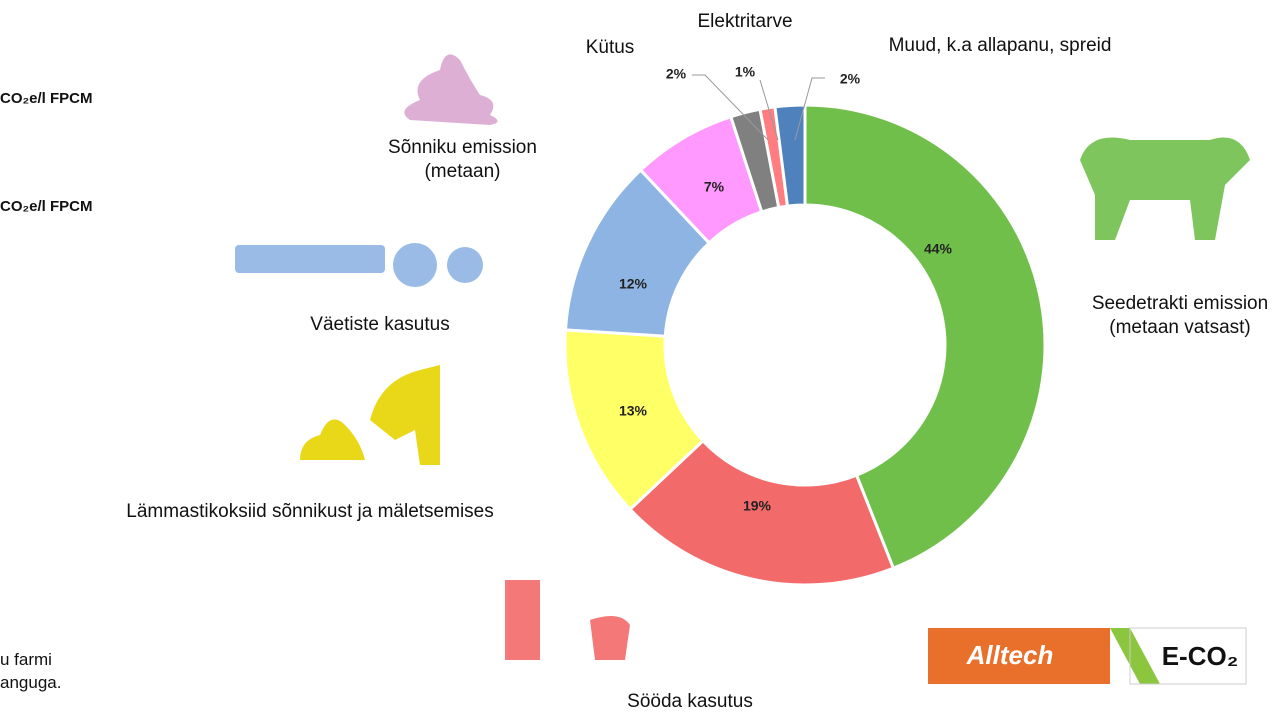  Describe the element at coordinates (31, 682) in the screenshot. I see `side-text: anguga.` at that location.